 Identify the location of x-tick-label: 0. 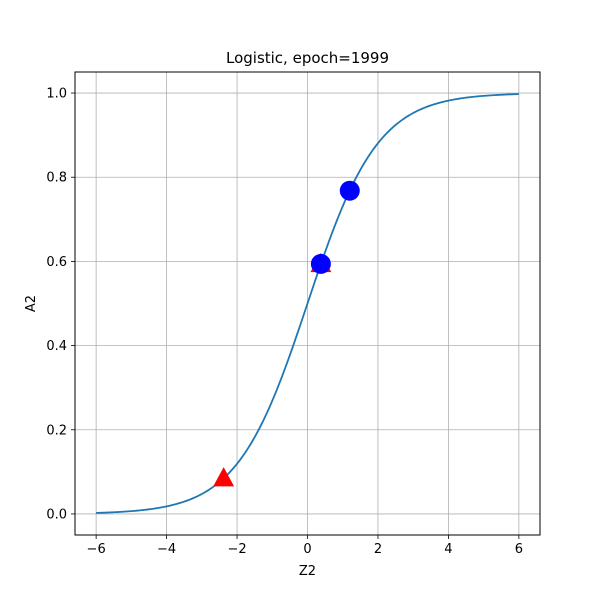
(307, 549).